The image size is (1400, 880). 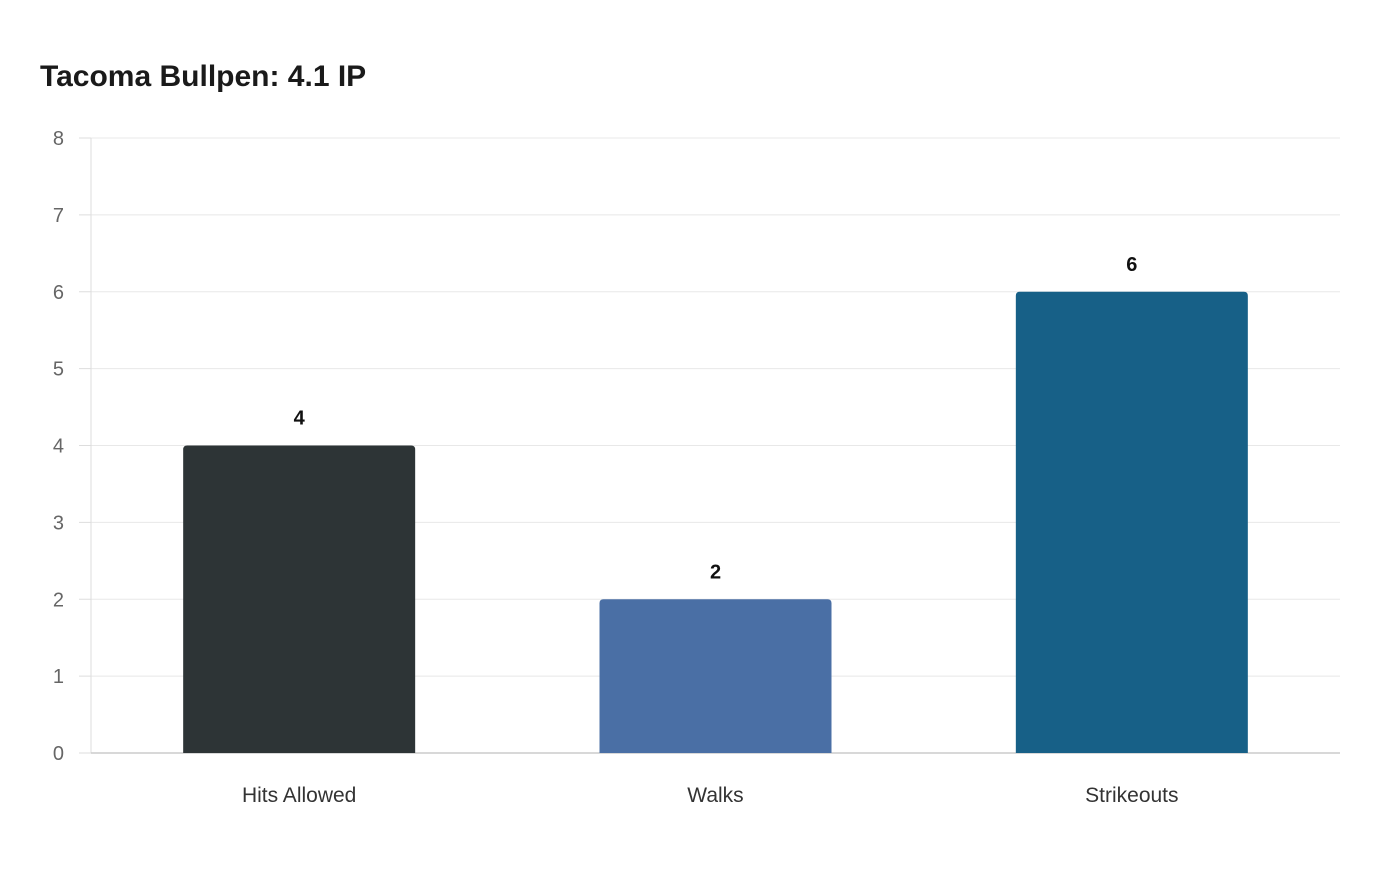 I want to click on x-tick-label: Strikeouts, so click(x=1131, y=795).